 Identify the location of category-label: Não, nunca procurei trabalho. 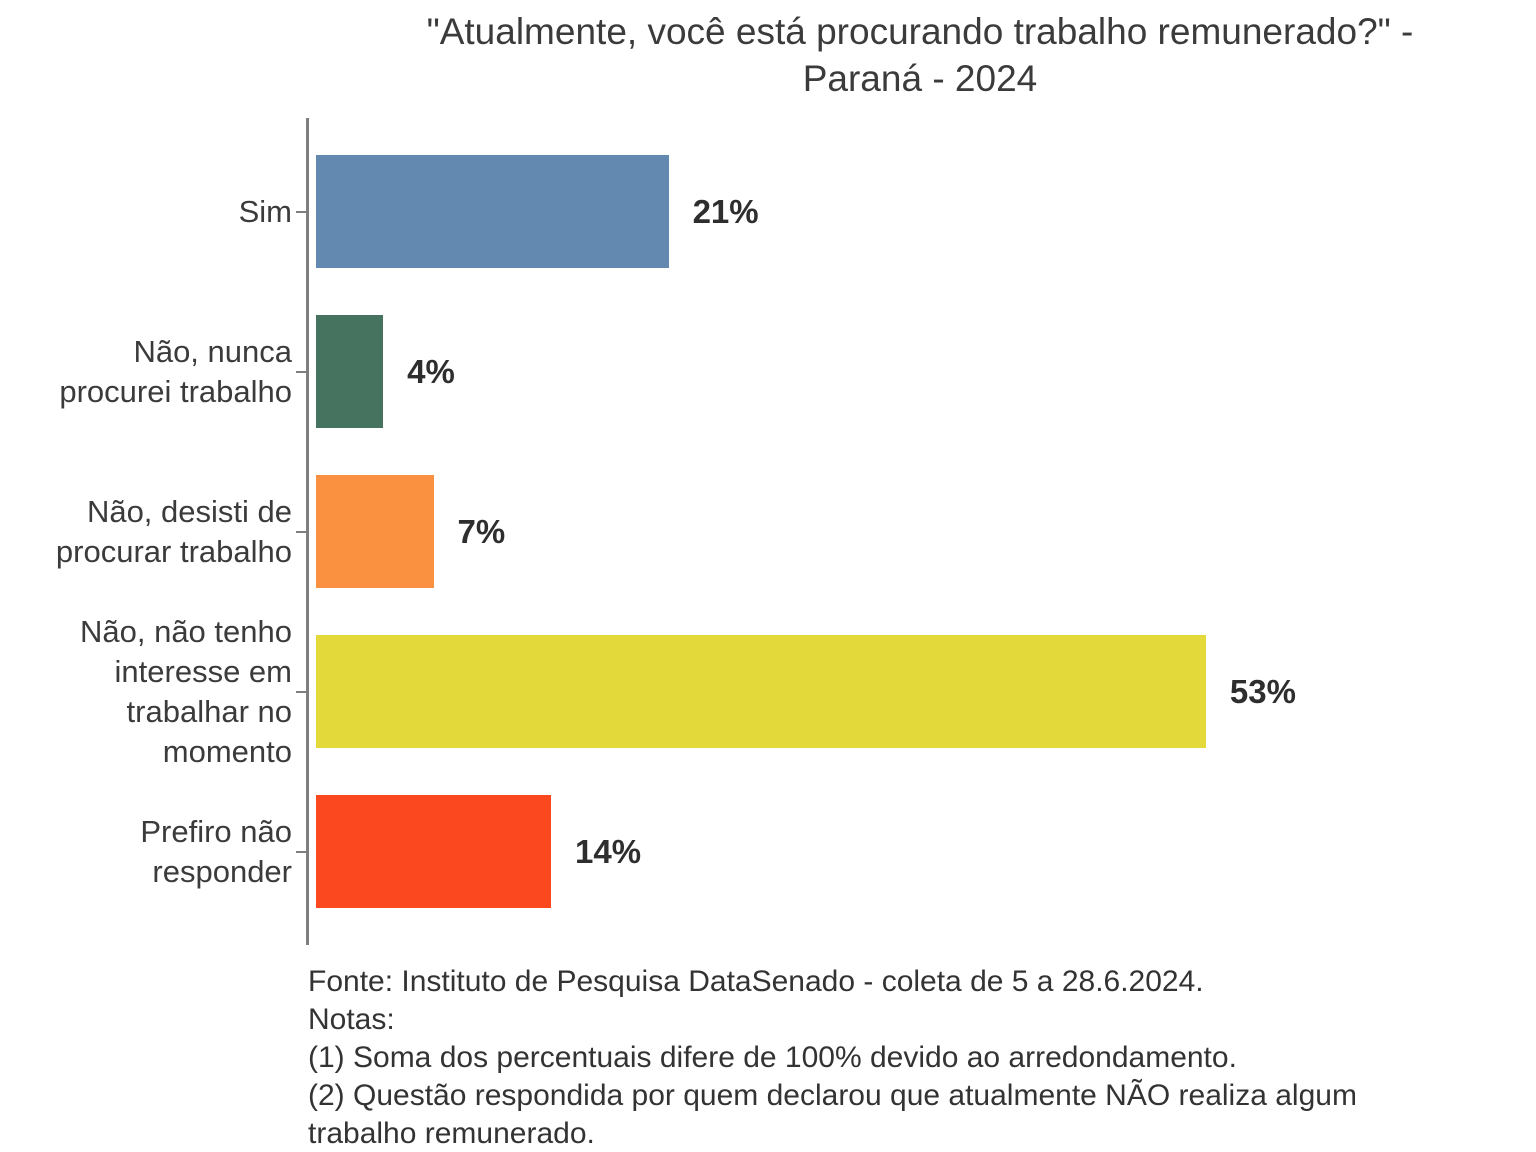
(175, 371).